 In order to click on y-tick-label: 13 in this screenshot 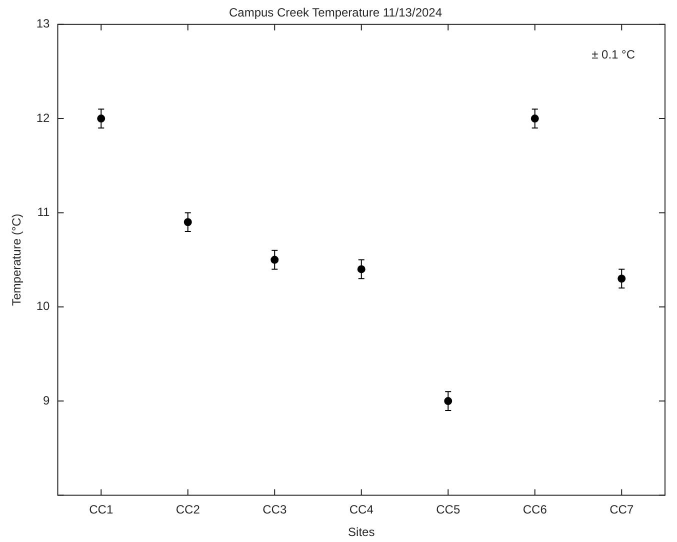, I will do `click(43, 23)`.